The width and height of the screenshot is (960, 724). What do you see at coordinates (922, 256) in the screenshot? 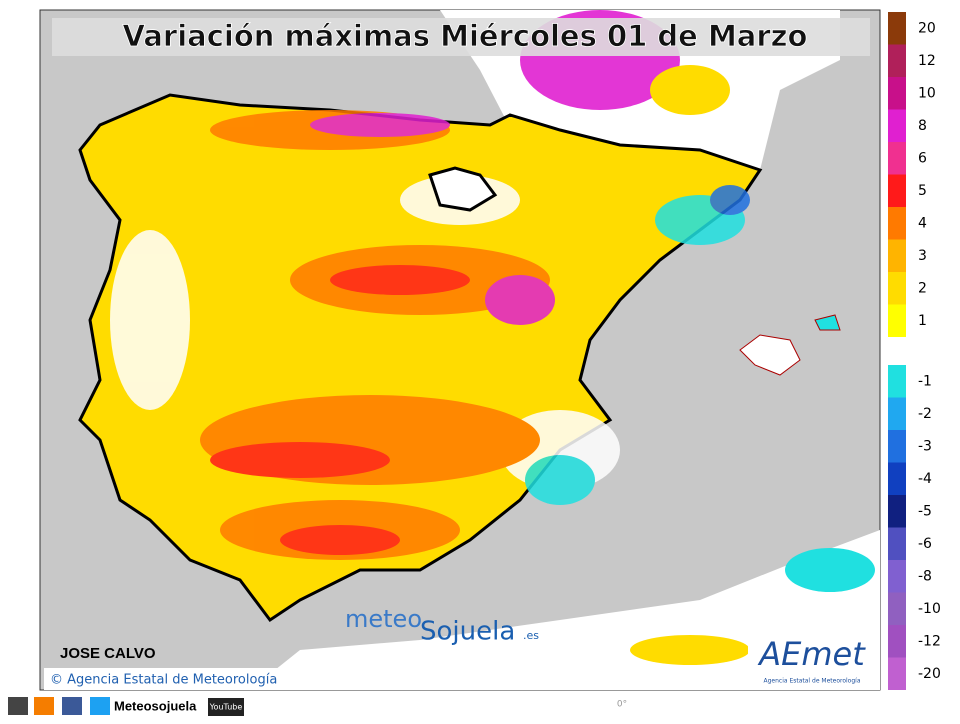
I see `legend-label: 3` at bounding box center [922, 256].